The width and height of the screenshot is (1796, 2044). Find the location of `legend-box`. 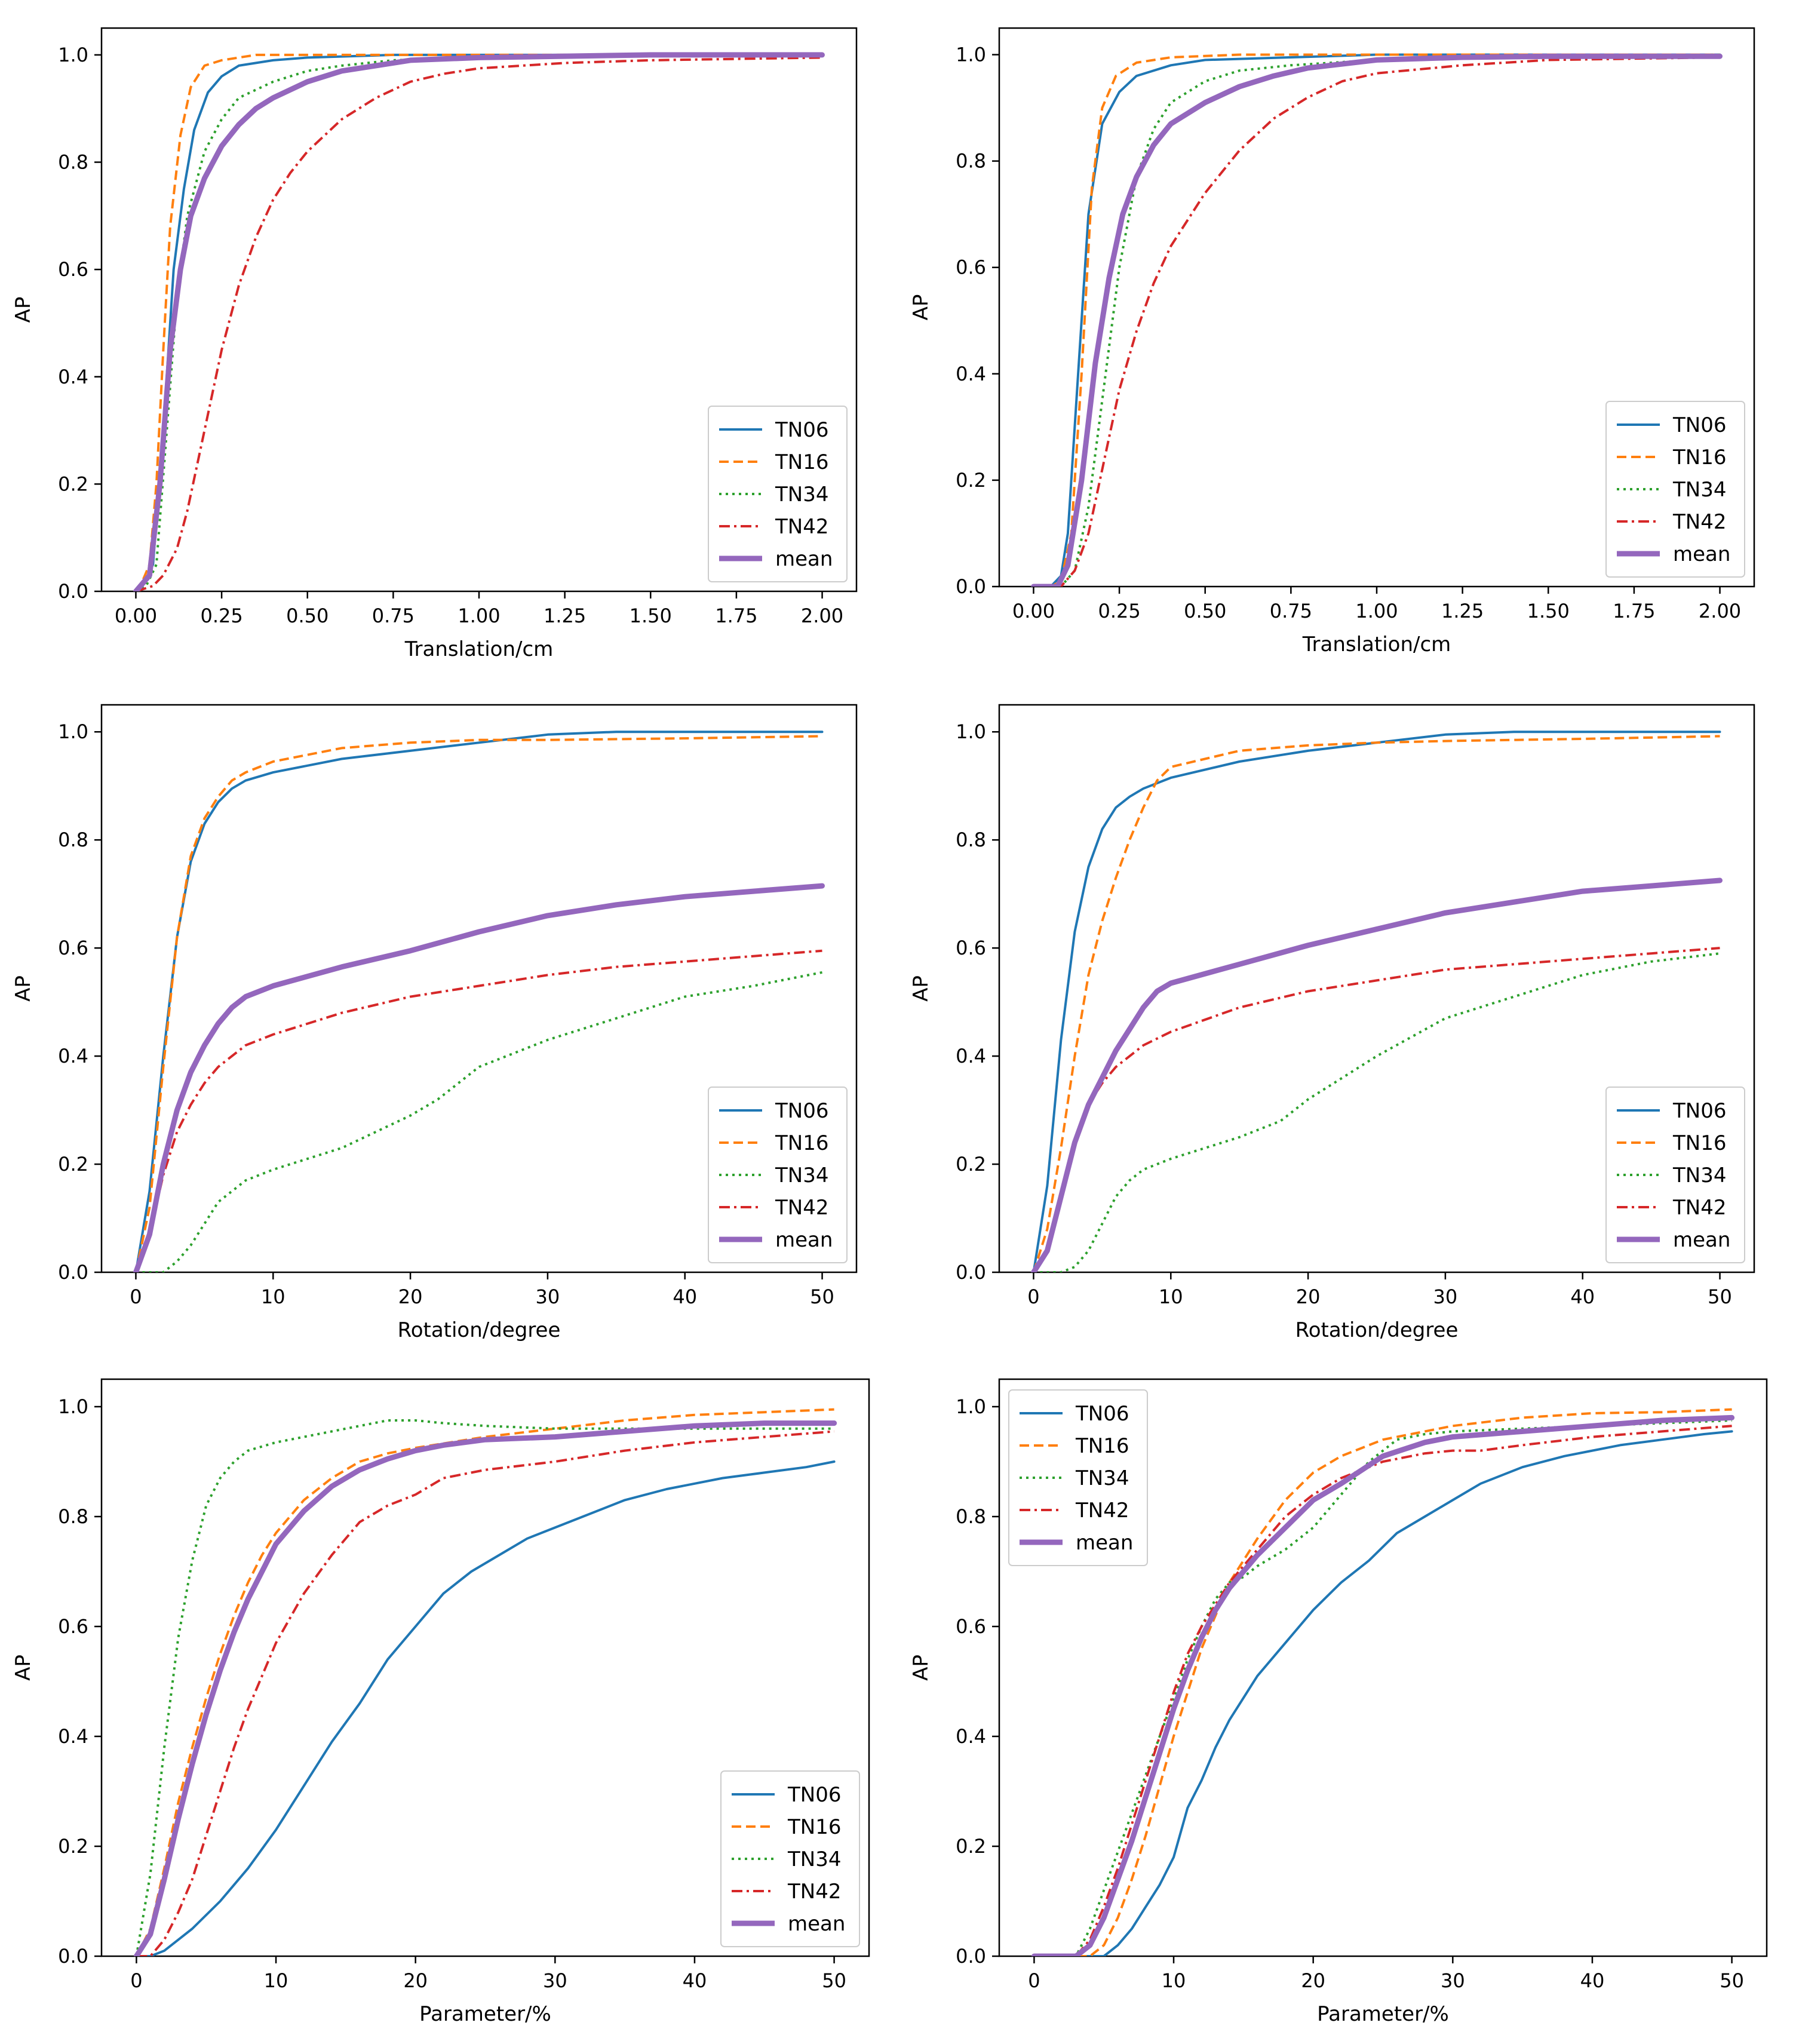

legend-box is located at coordinates (1078, 1477).